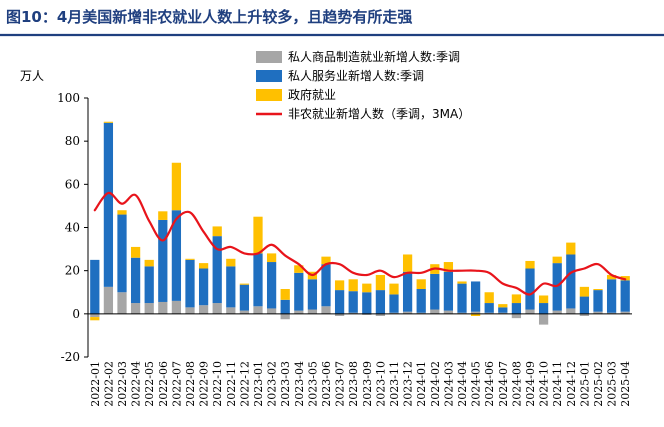 This screenshot has width=664, height=427. Describe the element at coordinates (285, 384) in the screenshot. I see `x-tick-label: 2023-03` at that location.